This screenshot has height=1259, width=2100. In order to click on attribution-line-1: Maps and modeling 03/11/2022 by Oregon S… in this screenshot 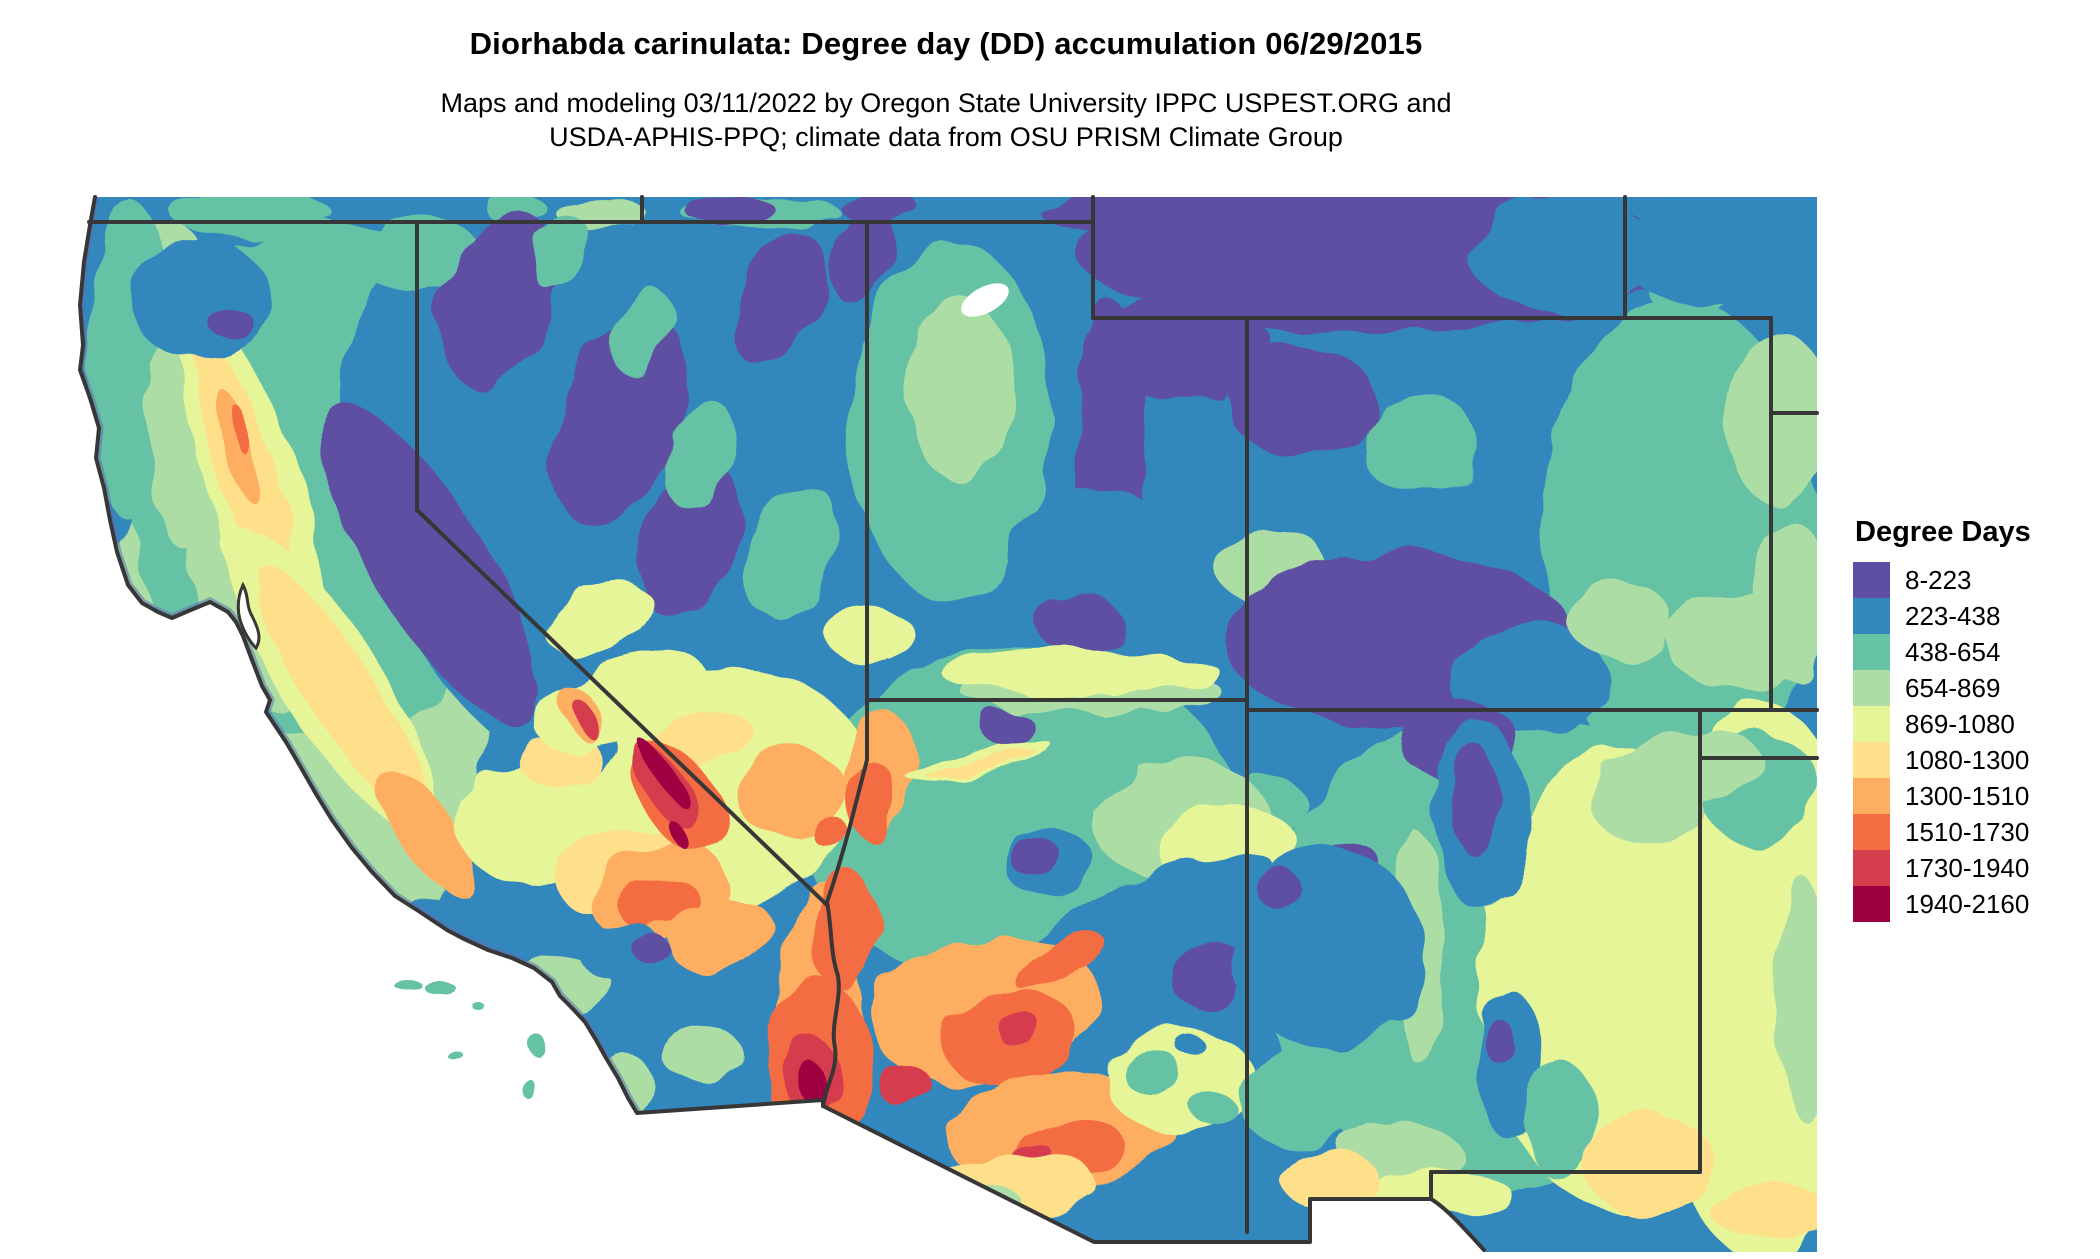, I will do `click(946, 103)`.